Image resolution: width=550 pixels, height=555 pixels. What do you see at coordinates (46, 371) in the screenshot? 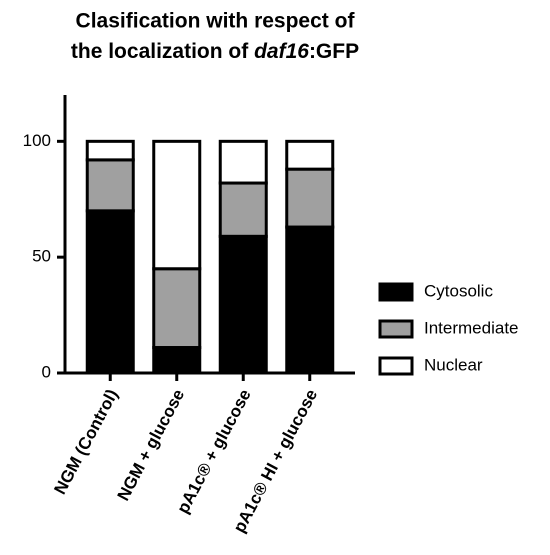
I see `y-tick-label: 0` at bounding box center [46, 371].